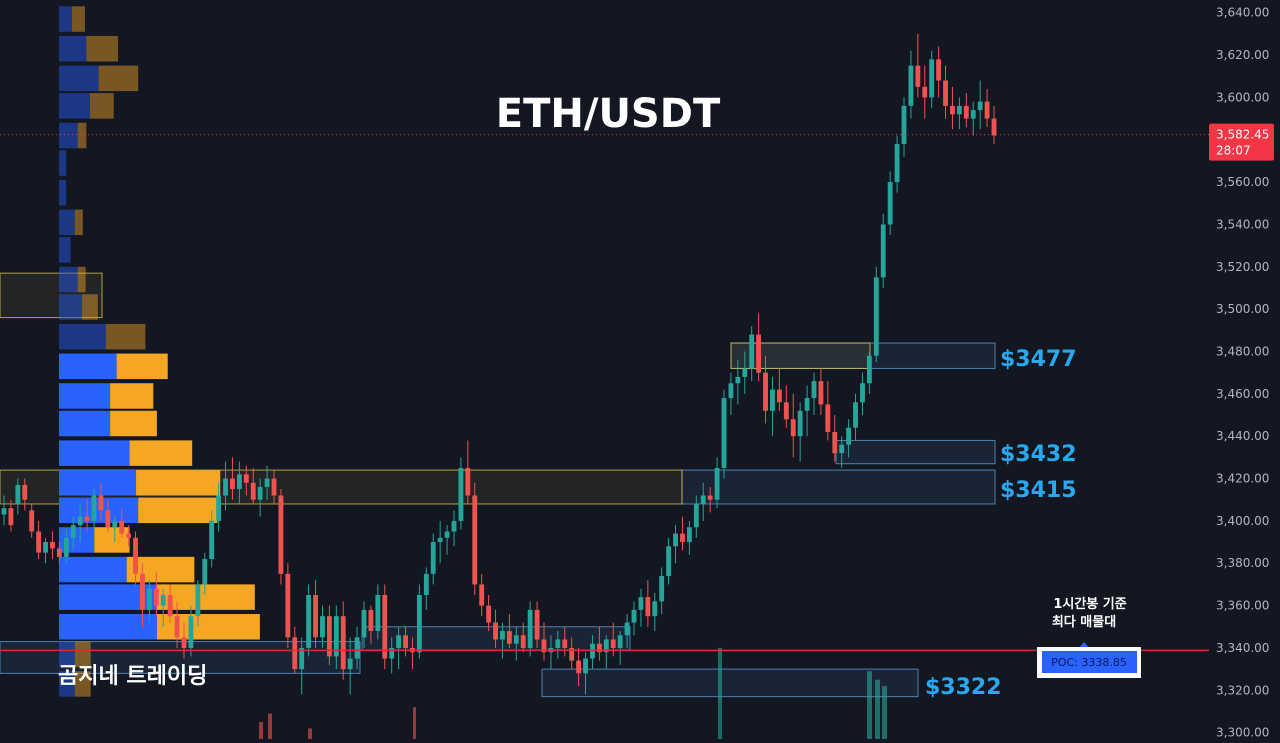  Describe the element at coordinates (1084, 622) in the screenshot. I see `poc-note-line2: 최다 매물대` at that location.